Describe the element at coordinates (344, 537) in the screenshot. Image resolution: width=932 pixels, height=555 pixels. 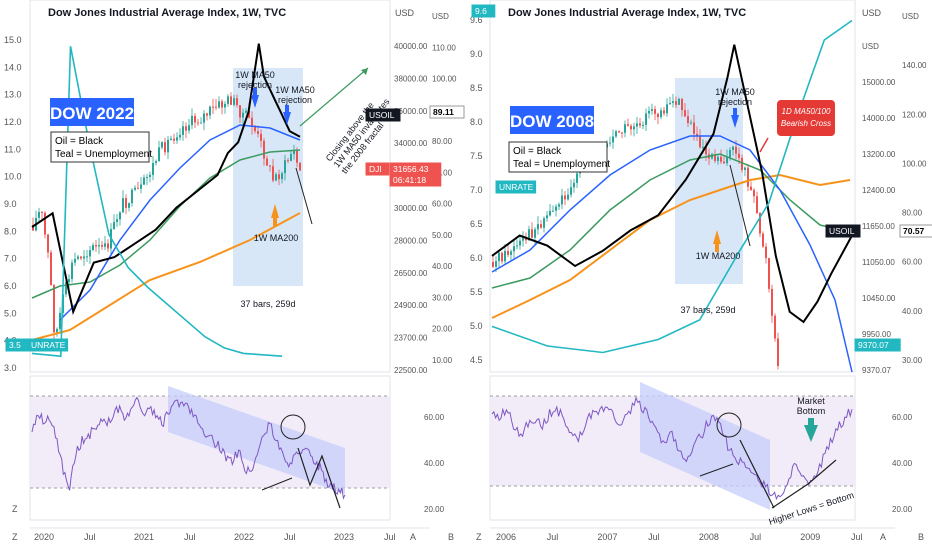
I see `time-axis-tick: 2023` at that location.